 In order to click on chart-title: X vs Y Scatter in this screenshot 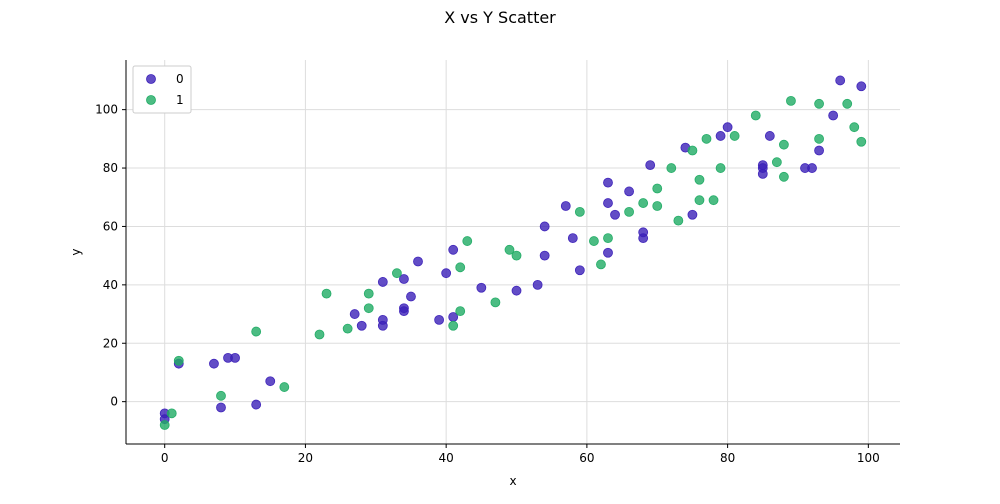, I will do `click(500, 17)`.